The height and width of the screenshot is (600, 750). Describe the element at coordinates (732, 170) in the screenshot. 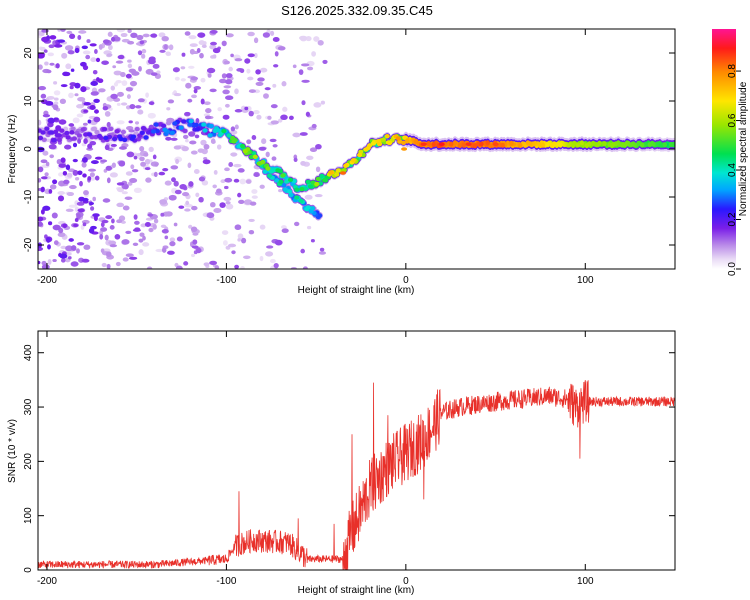

I see `colorbar-tick-label: 0.4` at that location.